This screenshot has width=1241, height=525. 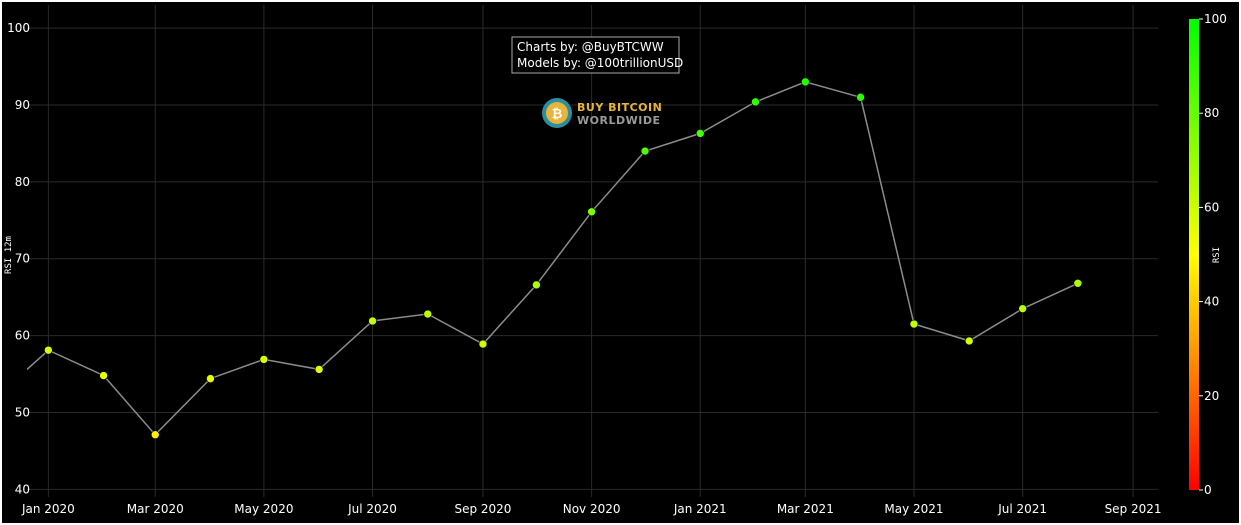 What do you see at coordinates (1211, 302) in the screenshot?
I see `colorbar-tick-label: 40` at bounding box center [1211, 302].